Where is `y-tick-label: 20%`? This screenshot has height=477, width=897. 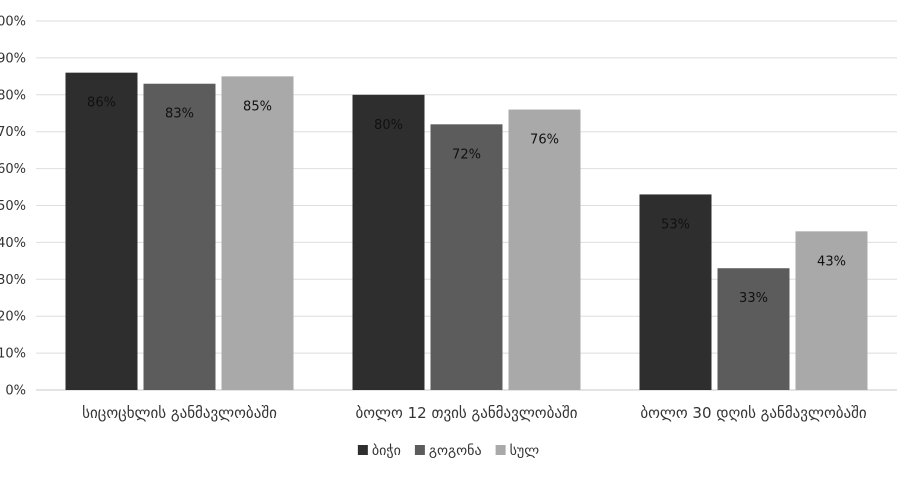 y-tick-label: 20% is located at coordinates (13, 317).